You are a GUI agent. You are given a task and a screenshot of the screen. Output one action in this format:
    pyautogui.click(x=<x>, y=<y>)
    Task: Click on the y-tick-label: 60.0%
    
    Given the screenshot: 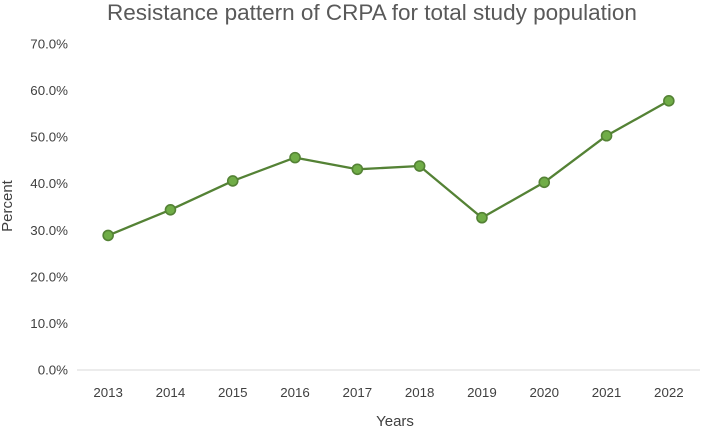 What is the action you would take?
    pyautogui.click(x=49, y=90)
    